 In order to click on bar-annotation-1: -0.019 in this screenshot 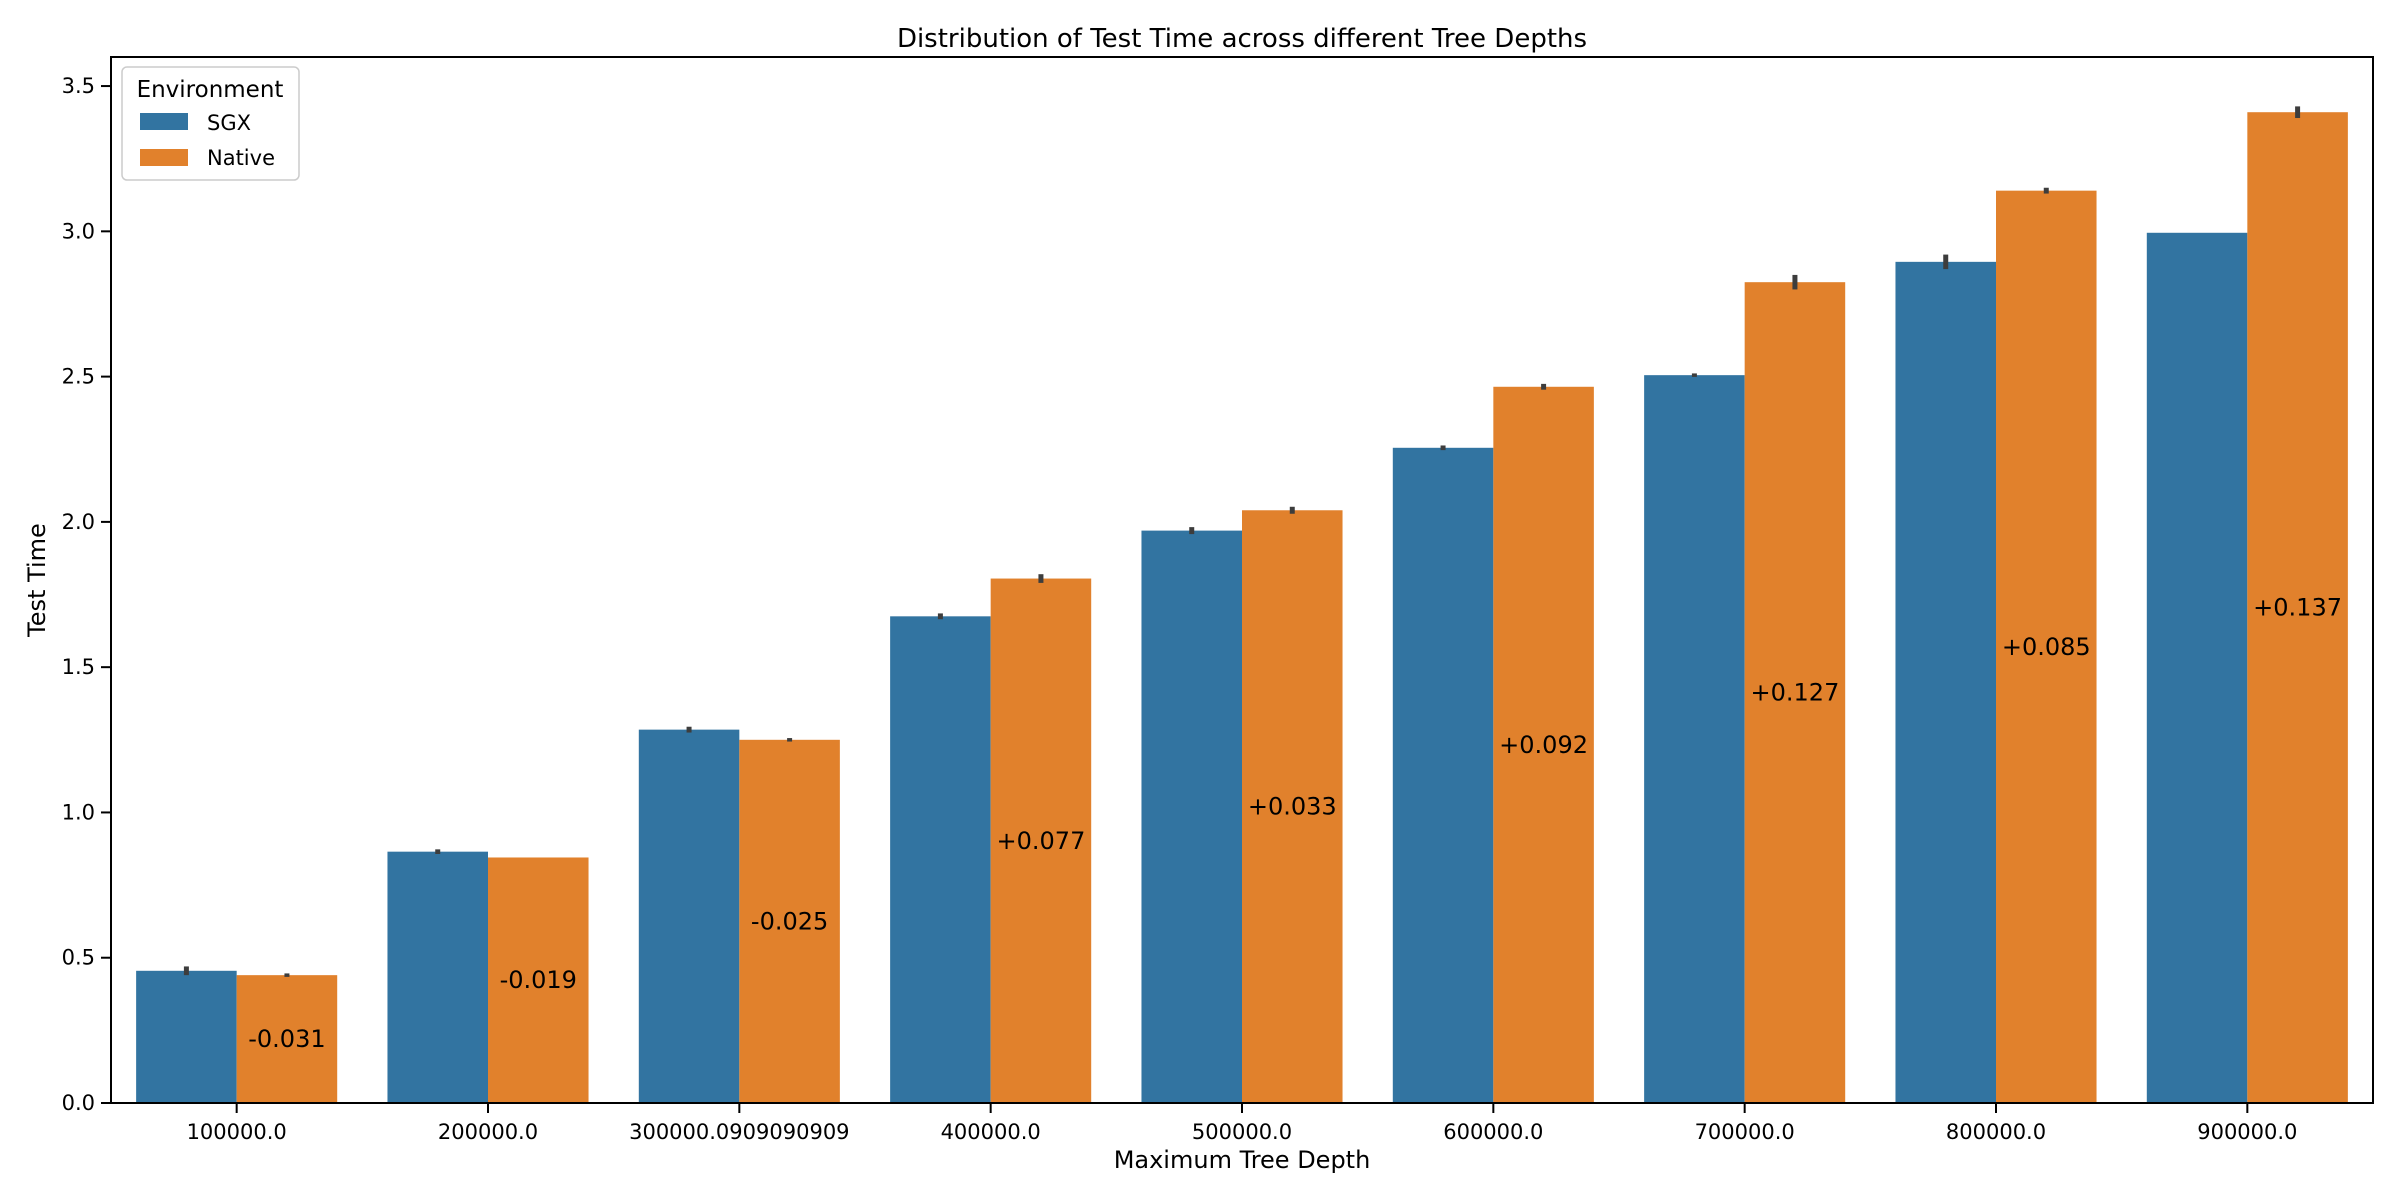, I will do `click(538, 980)`.